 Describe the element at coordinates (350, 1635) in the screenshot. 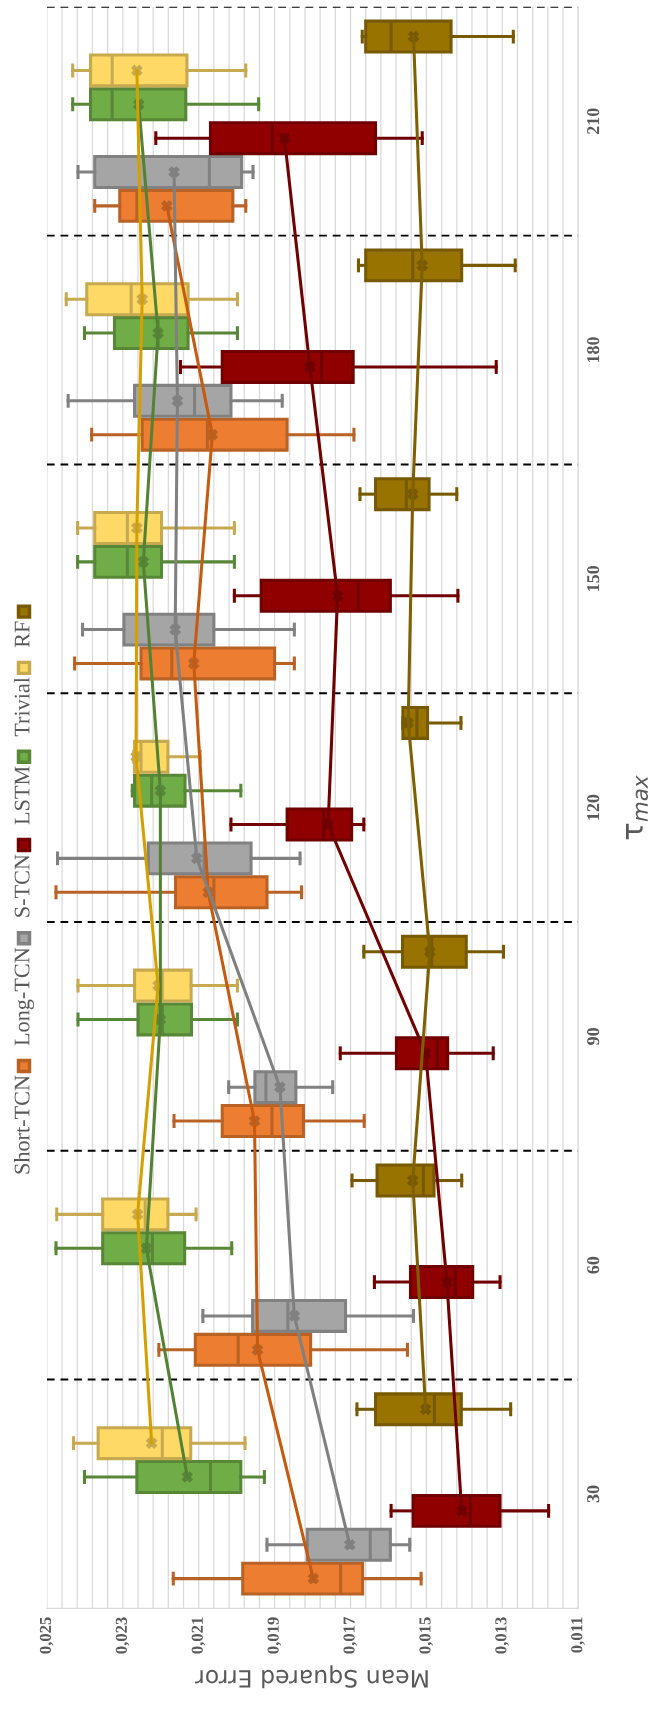

I see `x-tick-label: 0,017` at that location.